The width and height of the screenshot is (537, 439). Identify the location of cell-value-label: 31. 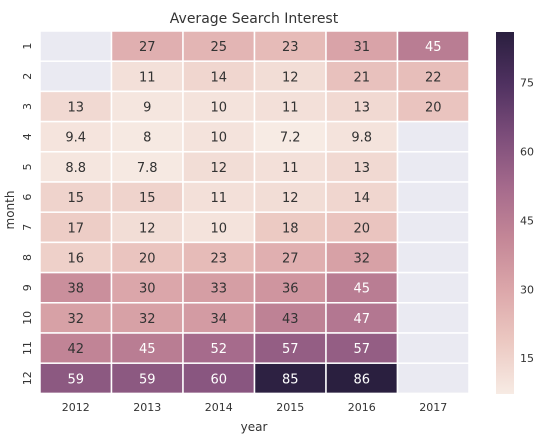
(361, 47).